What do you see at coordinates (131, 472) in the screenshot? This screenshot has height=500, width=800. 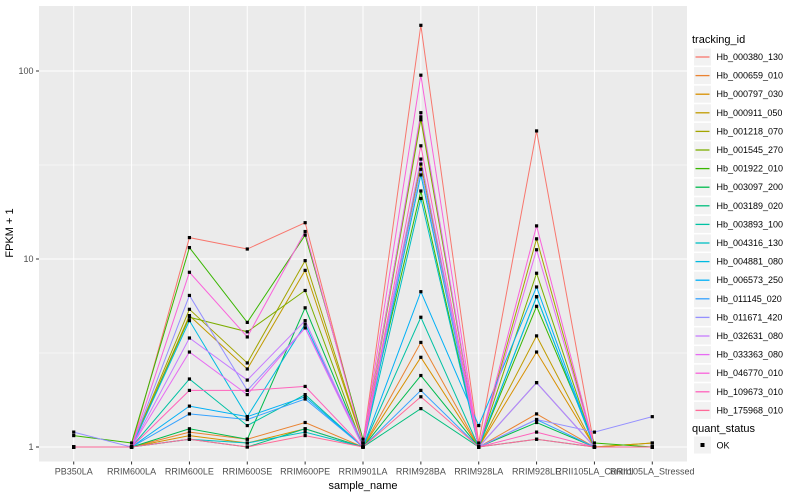 I see `x-tick-label: RRIM600LA` at bounding box center [131, 472].